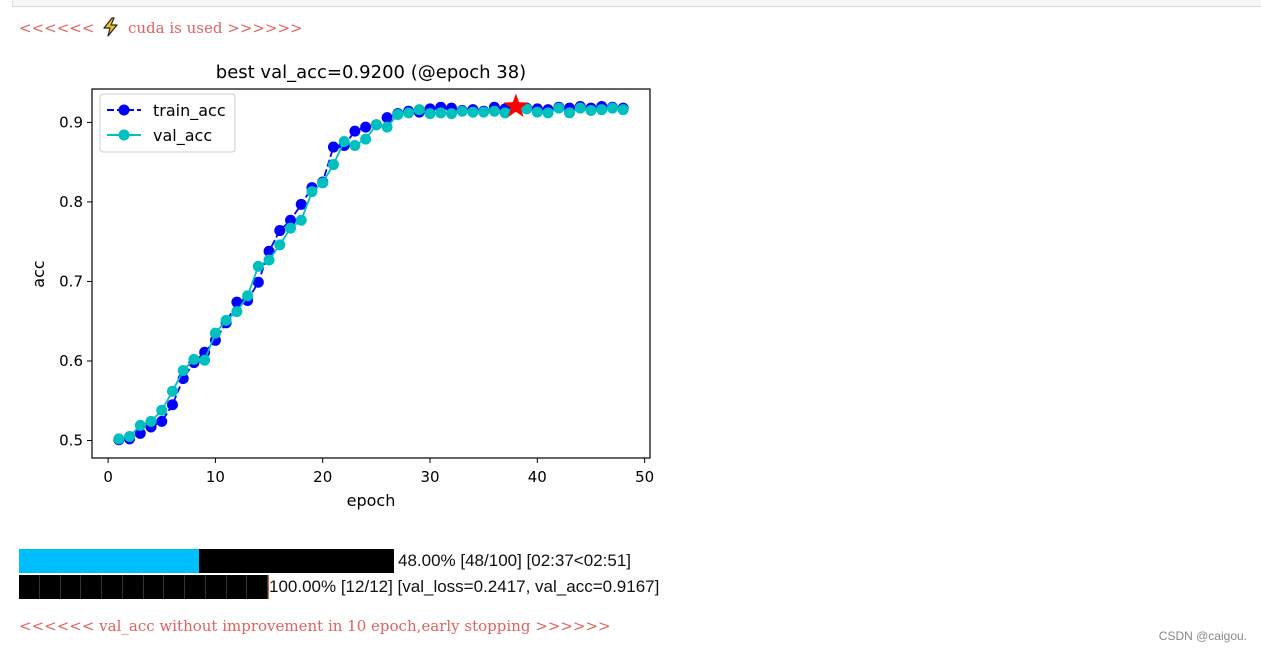 This screenshot has width=1261, height=653. I want to click on x-axis-label: epoch, so click(371, 500).